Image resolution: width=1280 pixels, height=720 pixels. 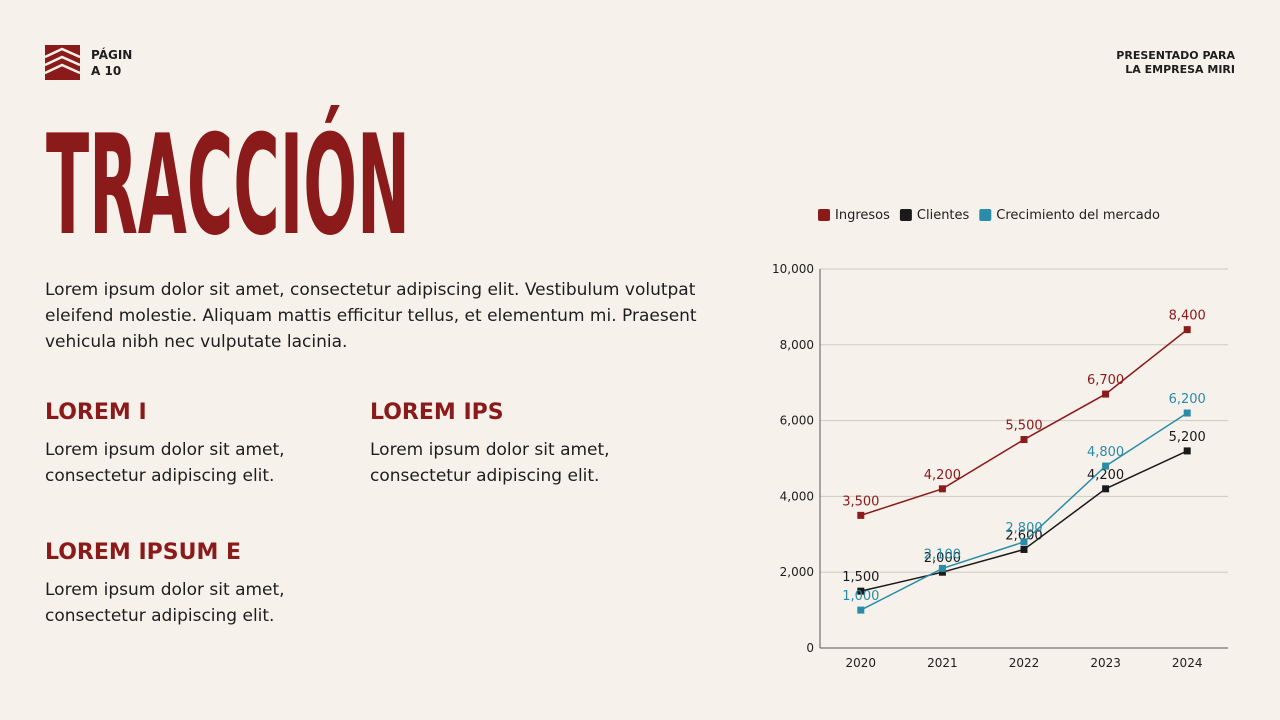 I want to click on x-tick-label: 2023, so click(x=1105, y=663).